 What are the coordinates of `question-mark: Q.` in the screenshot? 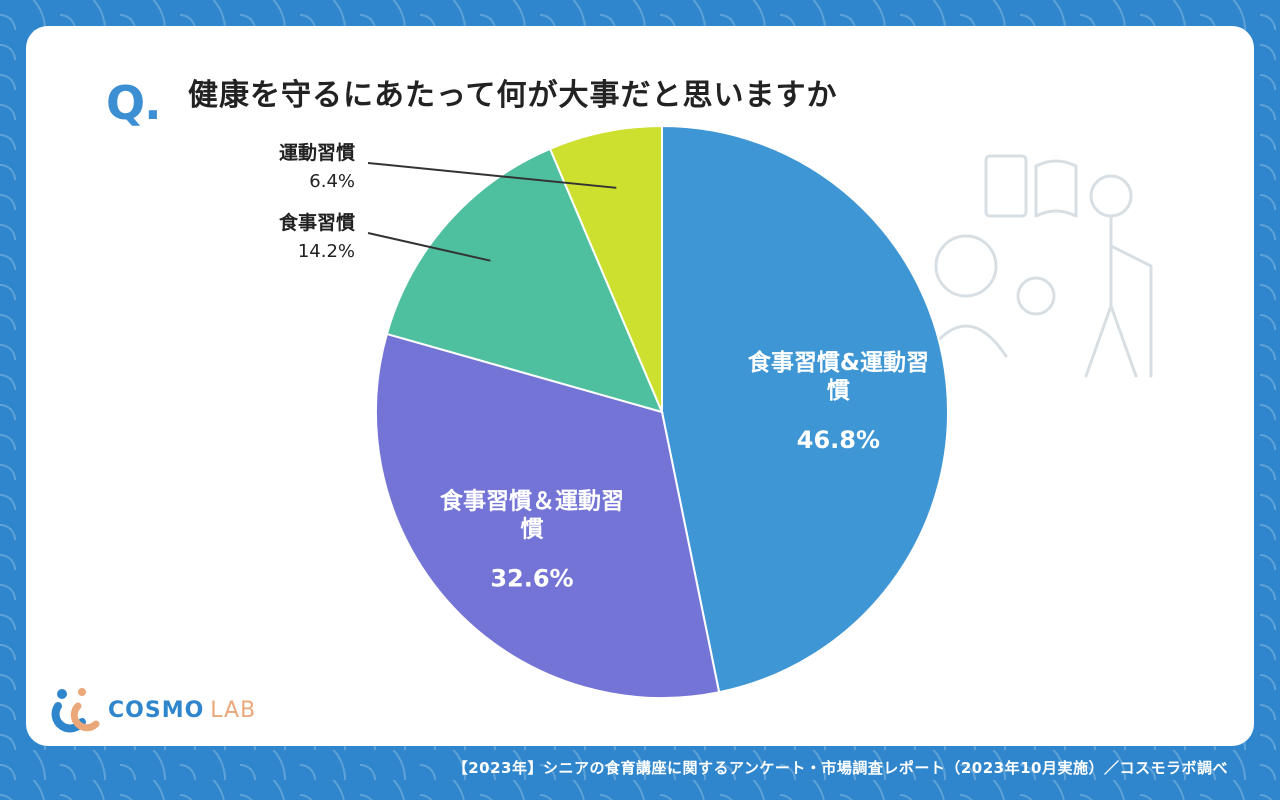 It's located at (134, 103).